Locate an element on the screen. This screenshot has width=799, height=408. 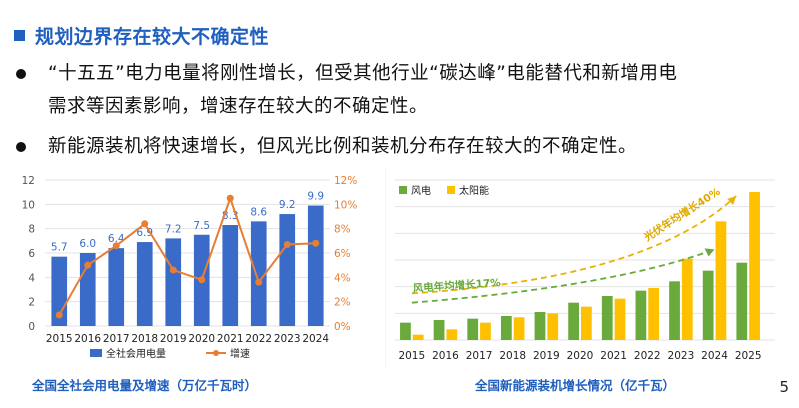
chart-2-caption: 全国新能源装机增长情况（亿千瓦） is located at coordinates (575, 385).